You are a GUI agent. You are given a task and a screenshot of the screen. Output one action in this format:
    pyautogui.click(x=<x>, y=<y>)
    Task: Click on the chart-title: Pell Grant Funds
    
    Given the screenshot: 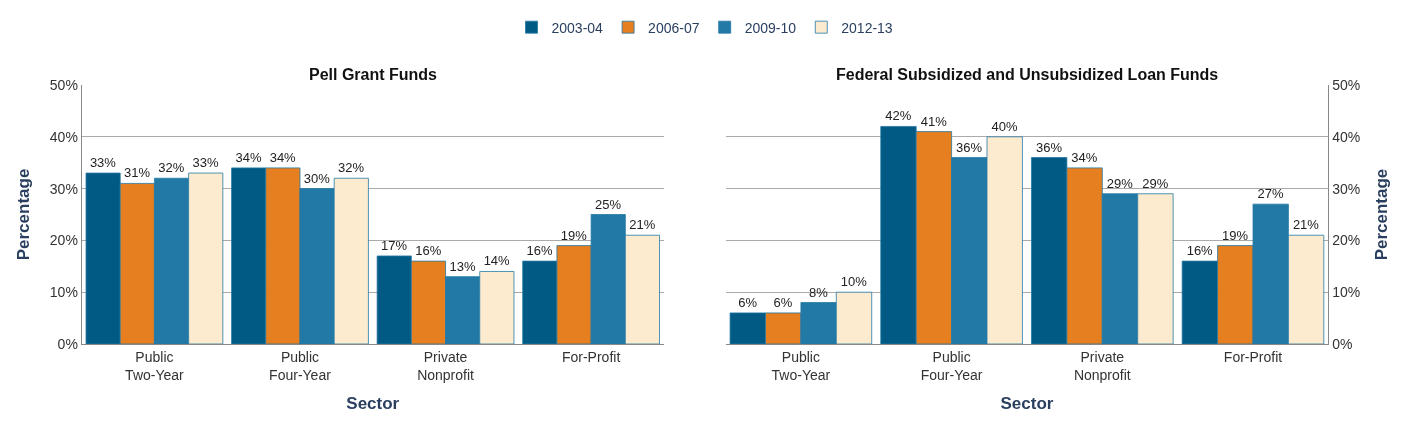 What is the action you would take?
    pyautogui.click(x=373, y=74)
    